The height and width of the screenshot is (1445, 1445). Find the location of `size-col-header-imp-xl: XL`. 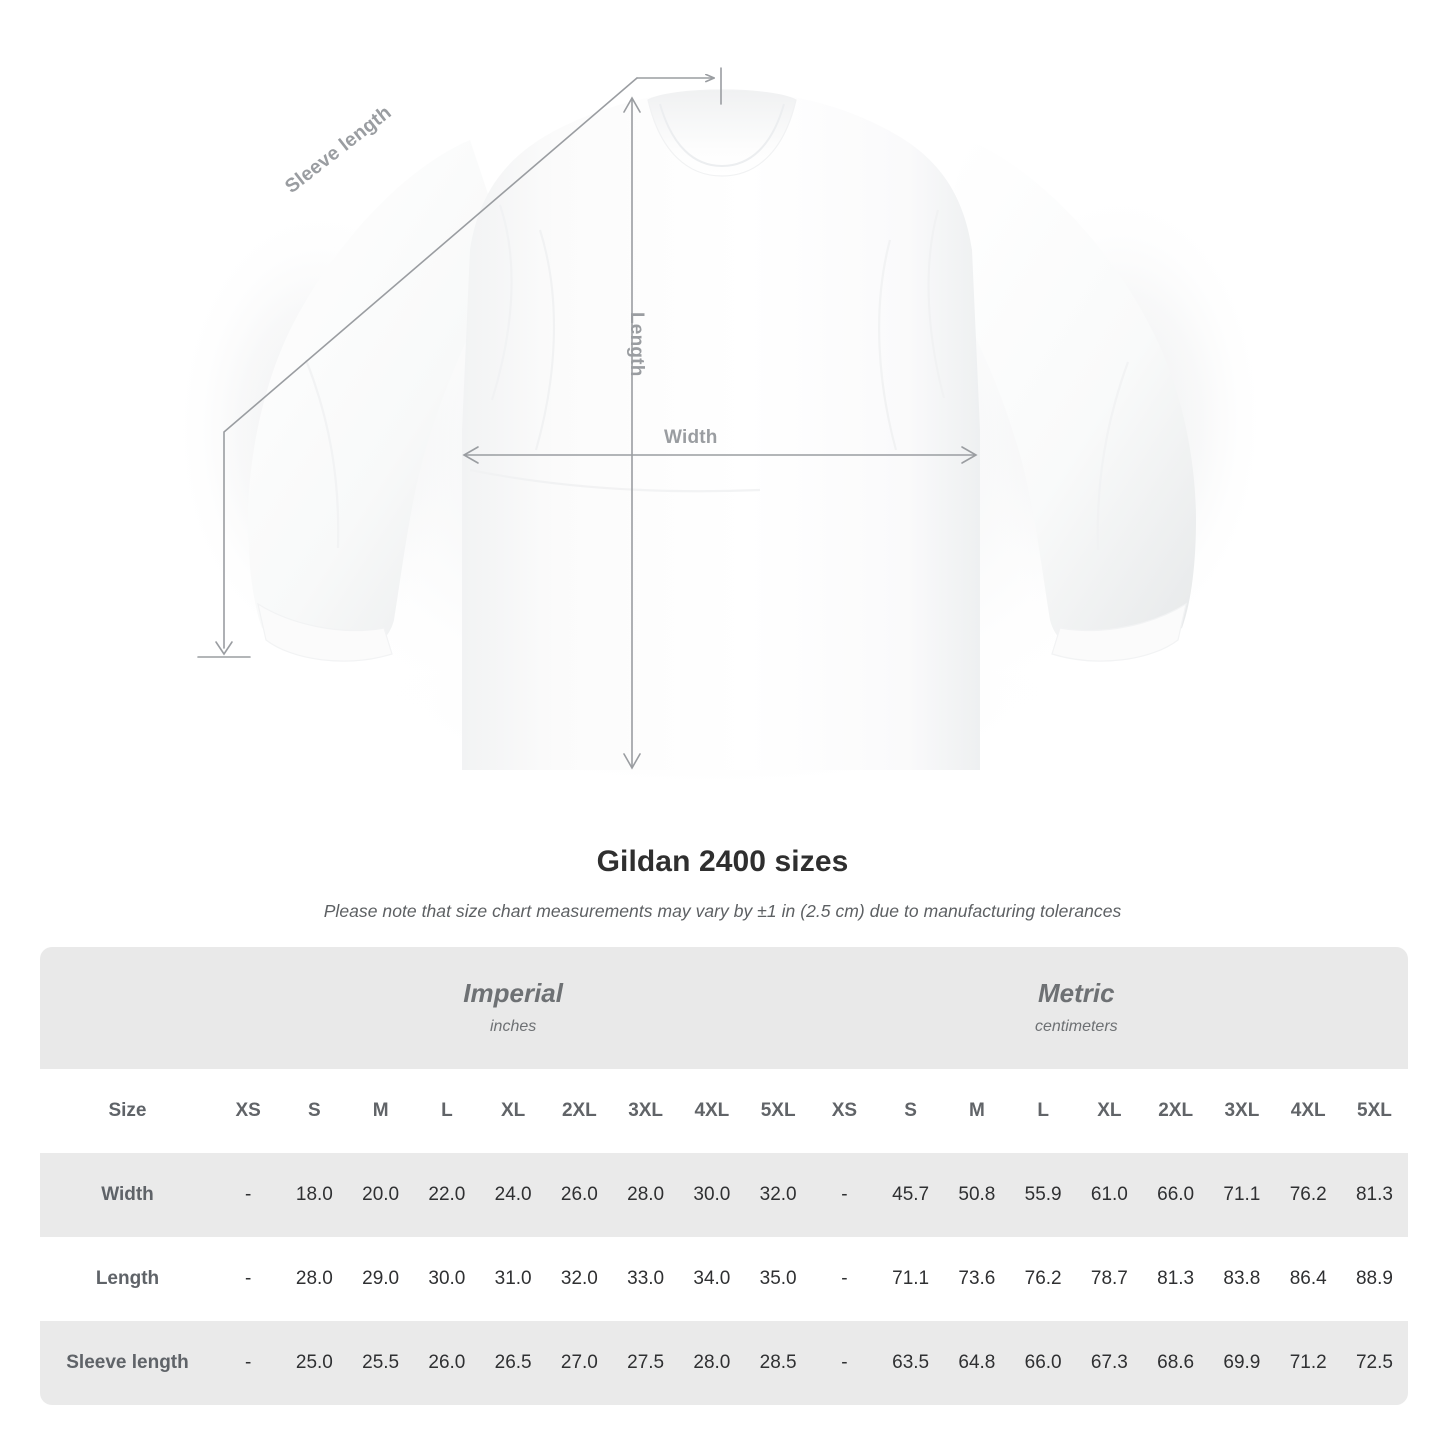

size-col-header-imp-xl: XL is located at coordinates (513, 1111).